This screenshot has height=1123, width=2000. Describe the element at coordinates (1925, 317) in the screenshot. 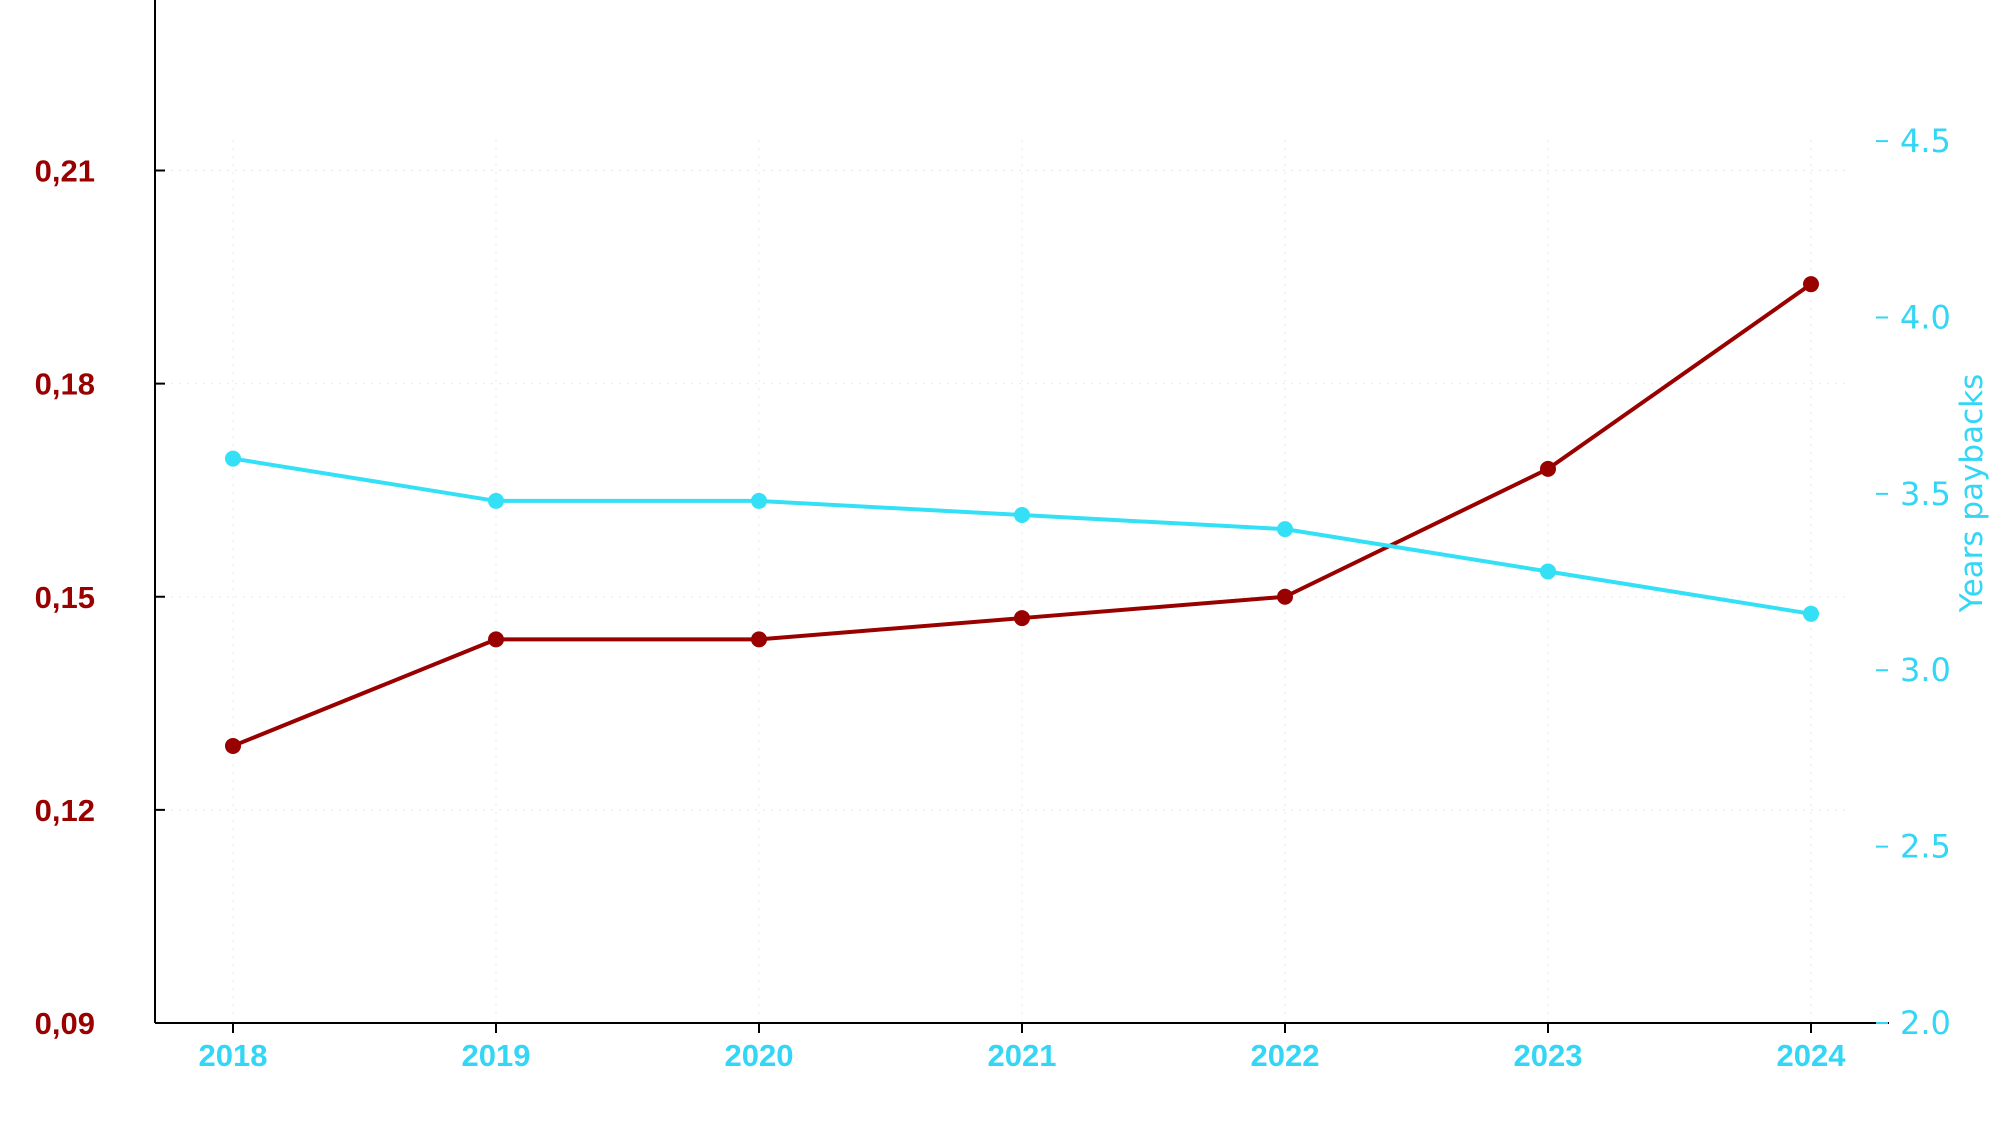

I see `right-tick-label: 4.0` at that location.